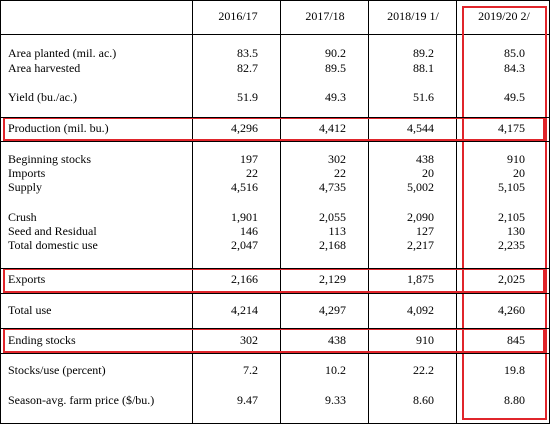 This screenshot has width=550, height=424. Describe the element at coordinates (337, 231) in the screenshot. I see `table-cell: 113` at that location.